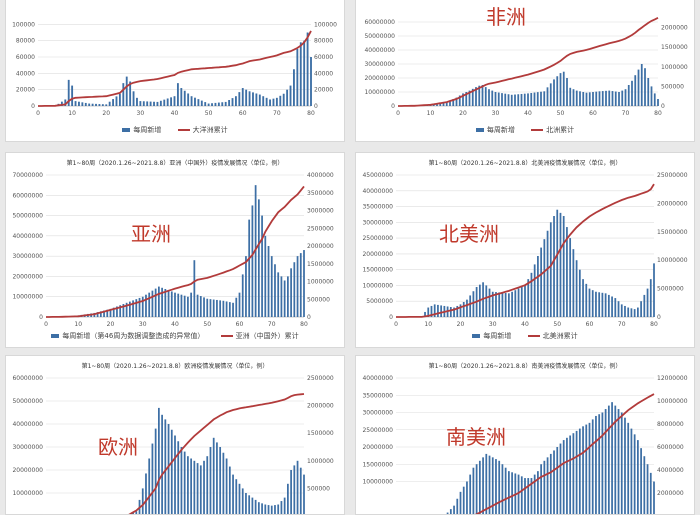 The image size is (700, 515). Describe the element at coordinates (496, 113) in the screenshot. I see `x-tick-label: 30` at that location.